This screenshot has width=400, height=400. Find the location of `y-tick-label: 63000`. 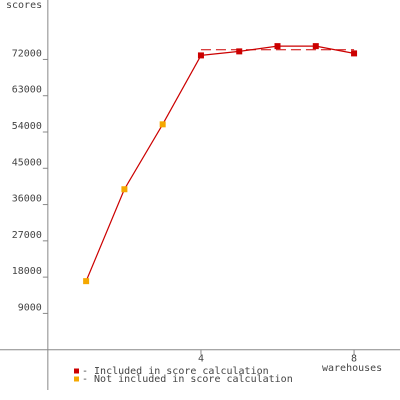

y-tick-label: 63000 is located at coordinates (27, 90).